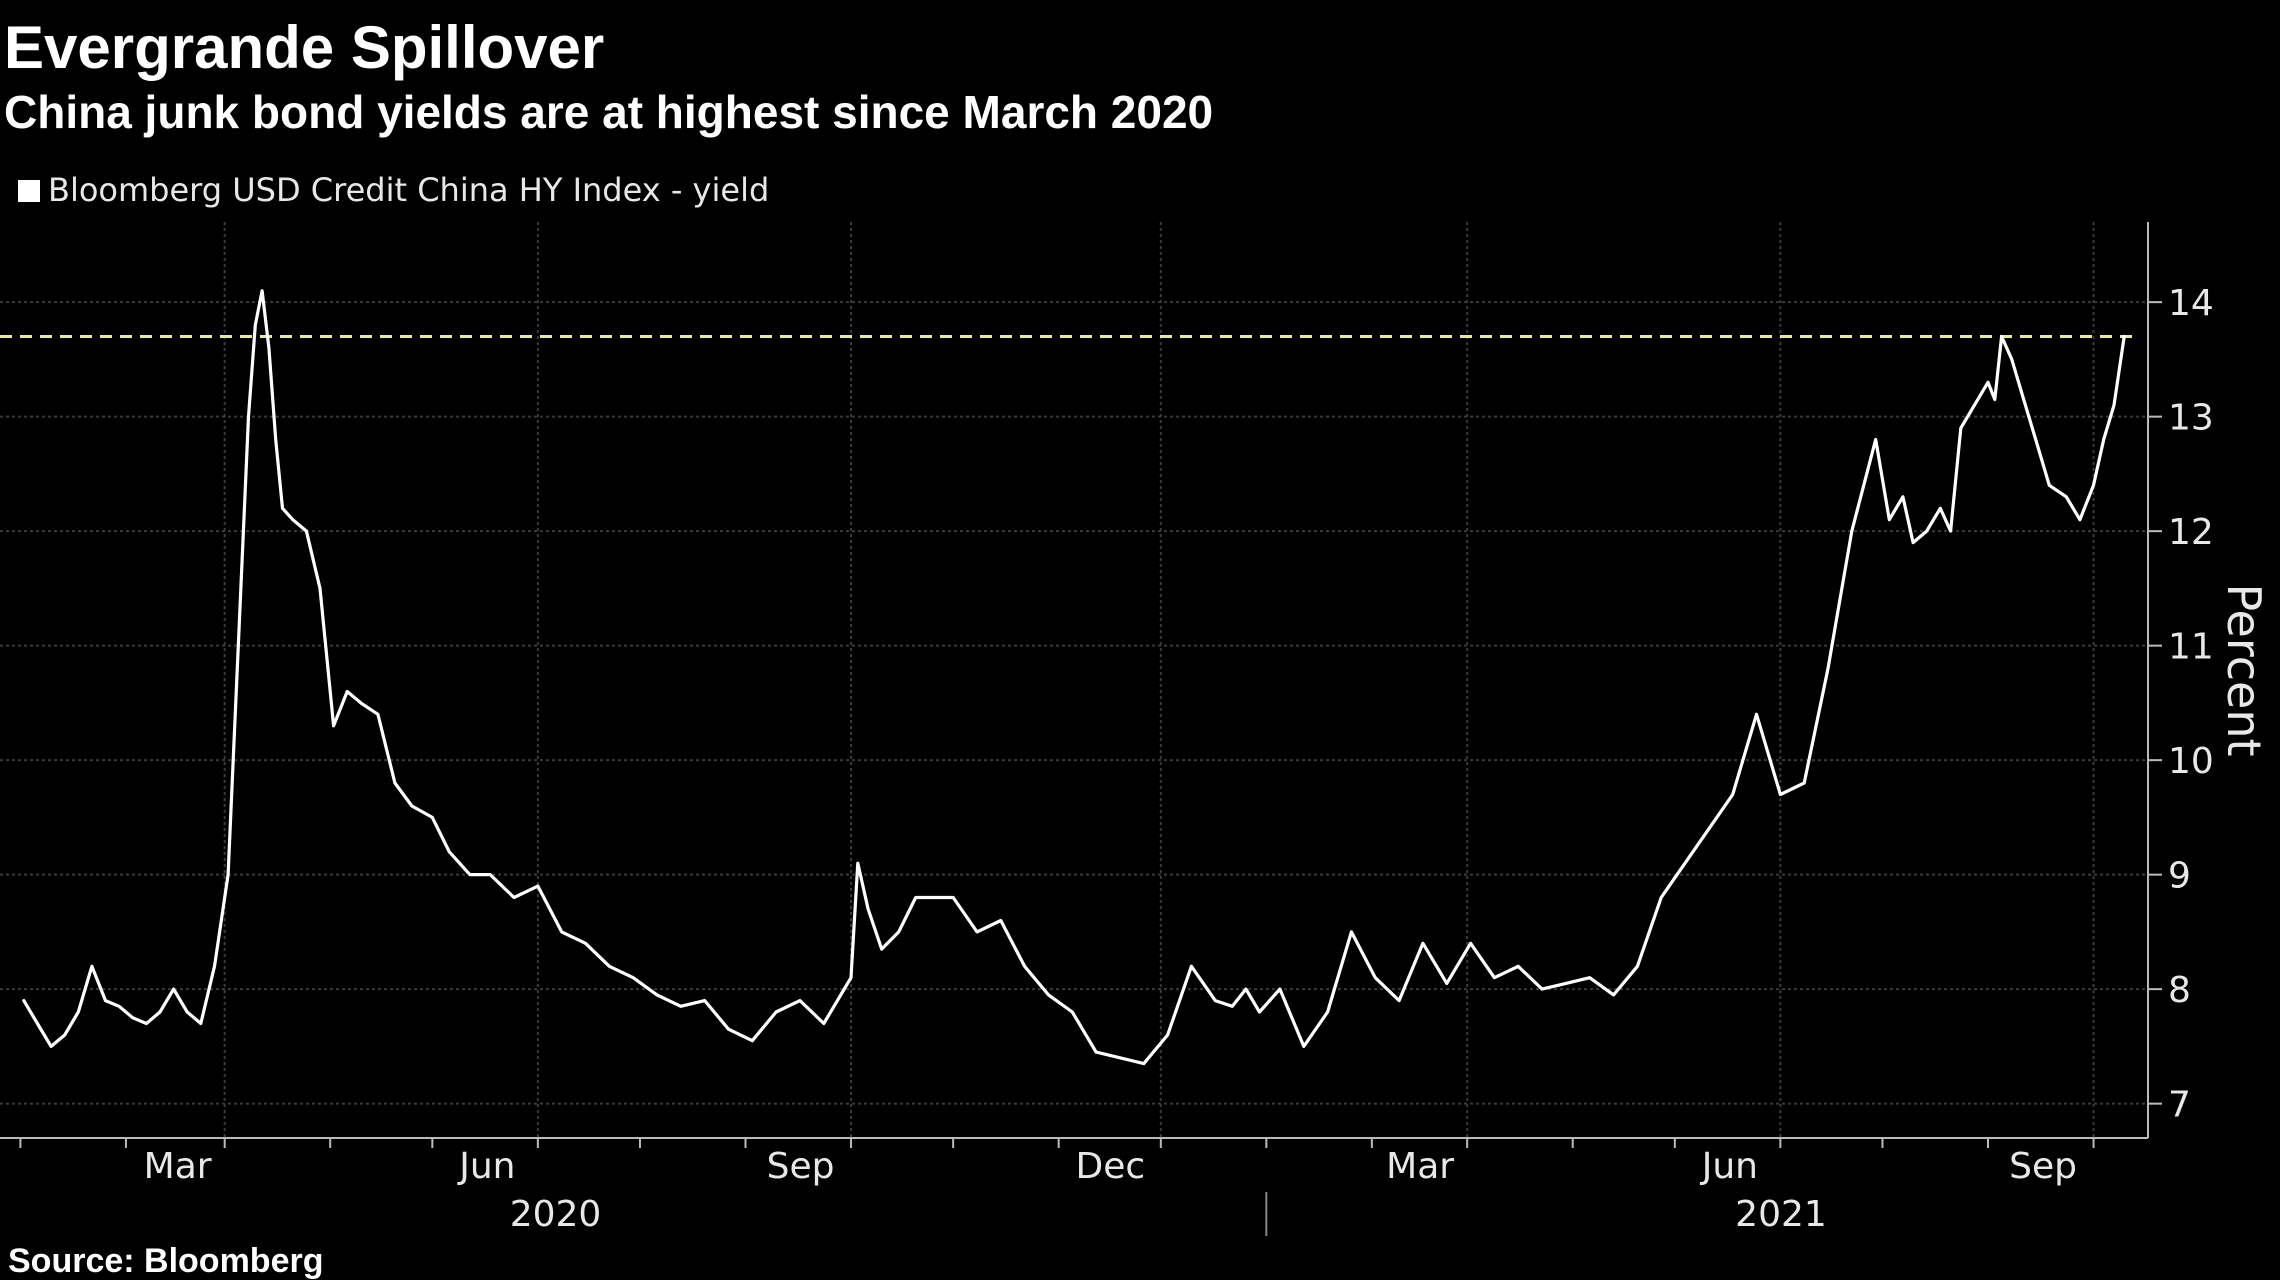 The height and width of the screenshot is (1280, 2280). What do you see at coordinates (29, 191) in the screenshot?
I see `legend-swatch` at bounding box center [29, 191].